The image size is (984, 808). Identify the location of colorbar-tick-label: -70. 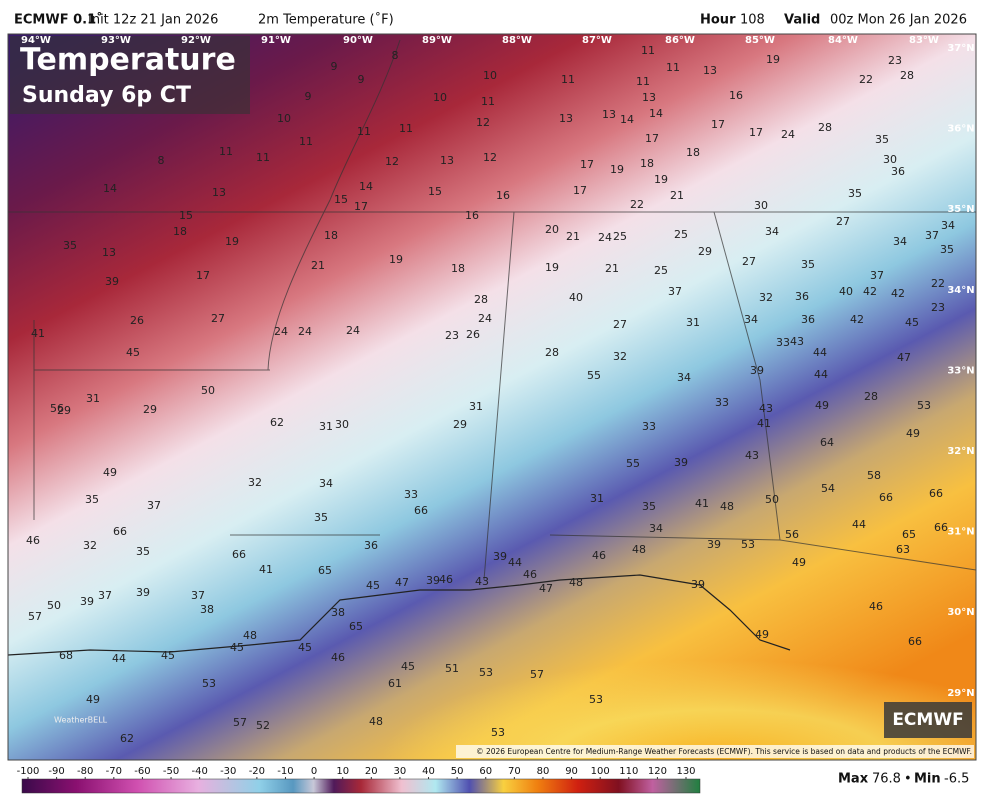
(114, 771).